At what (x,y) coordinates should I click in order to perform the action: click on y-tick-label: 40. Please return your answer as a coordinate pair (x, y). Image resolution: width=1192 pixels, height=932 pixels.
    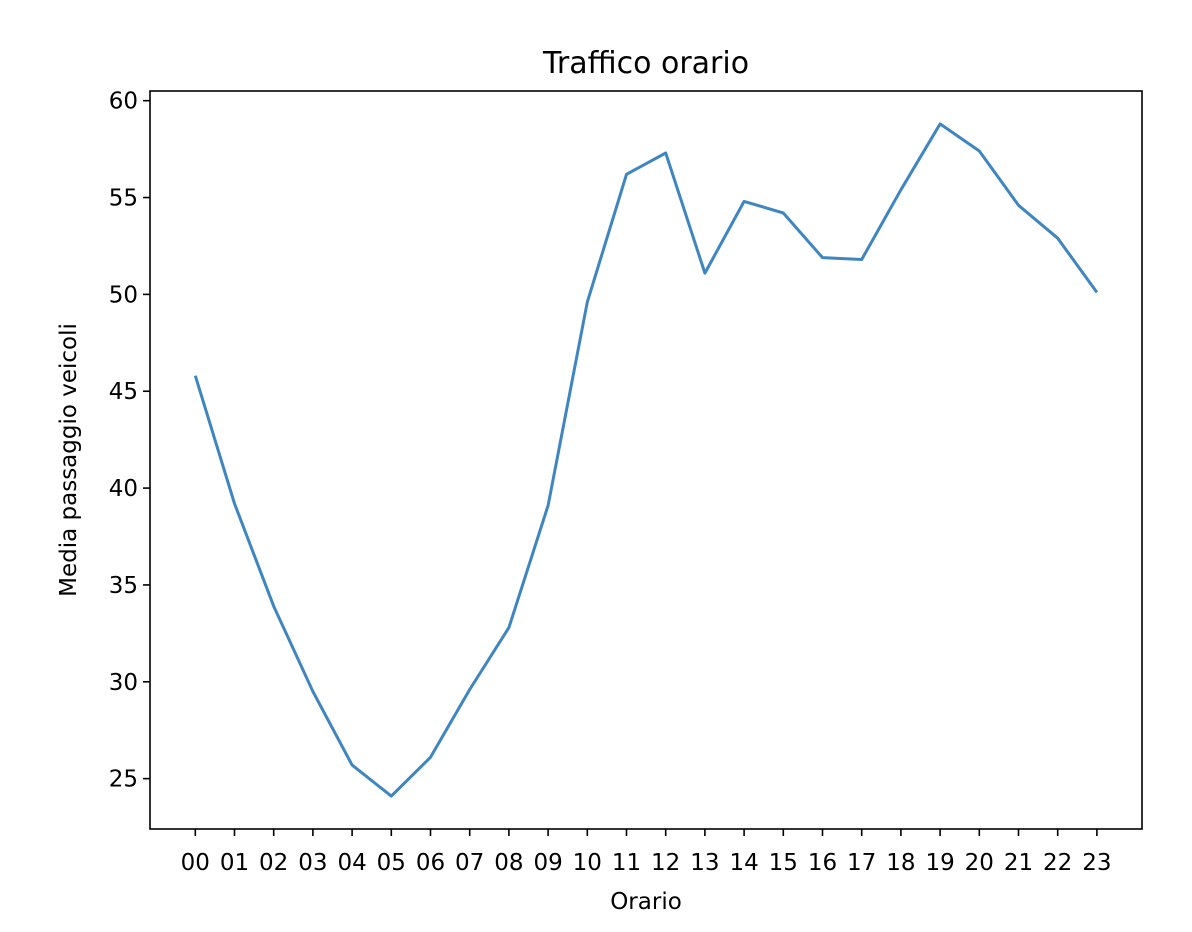
    Looking at the image, I should click on (123, 489).